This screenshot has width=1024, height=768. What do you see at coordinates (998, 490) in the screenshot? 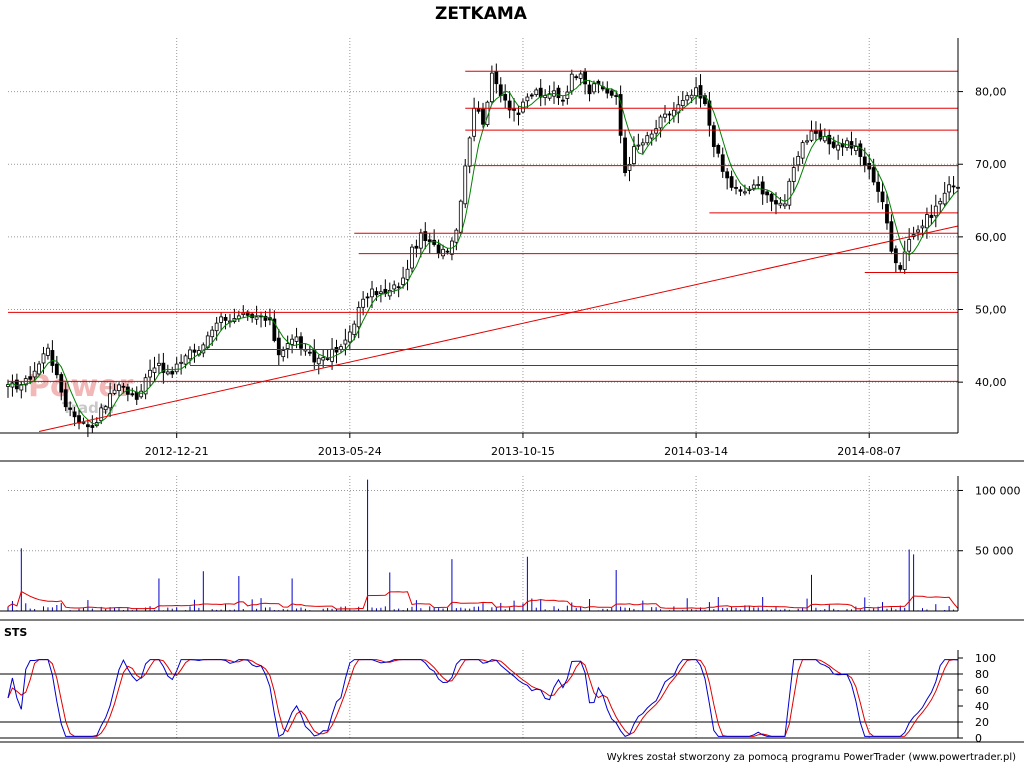
I see `volume-tick-label: 100 000` at bounding box center [998, 490].